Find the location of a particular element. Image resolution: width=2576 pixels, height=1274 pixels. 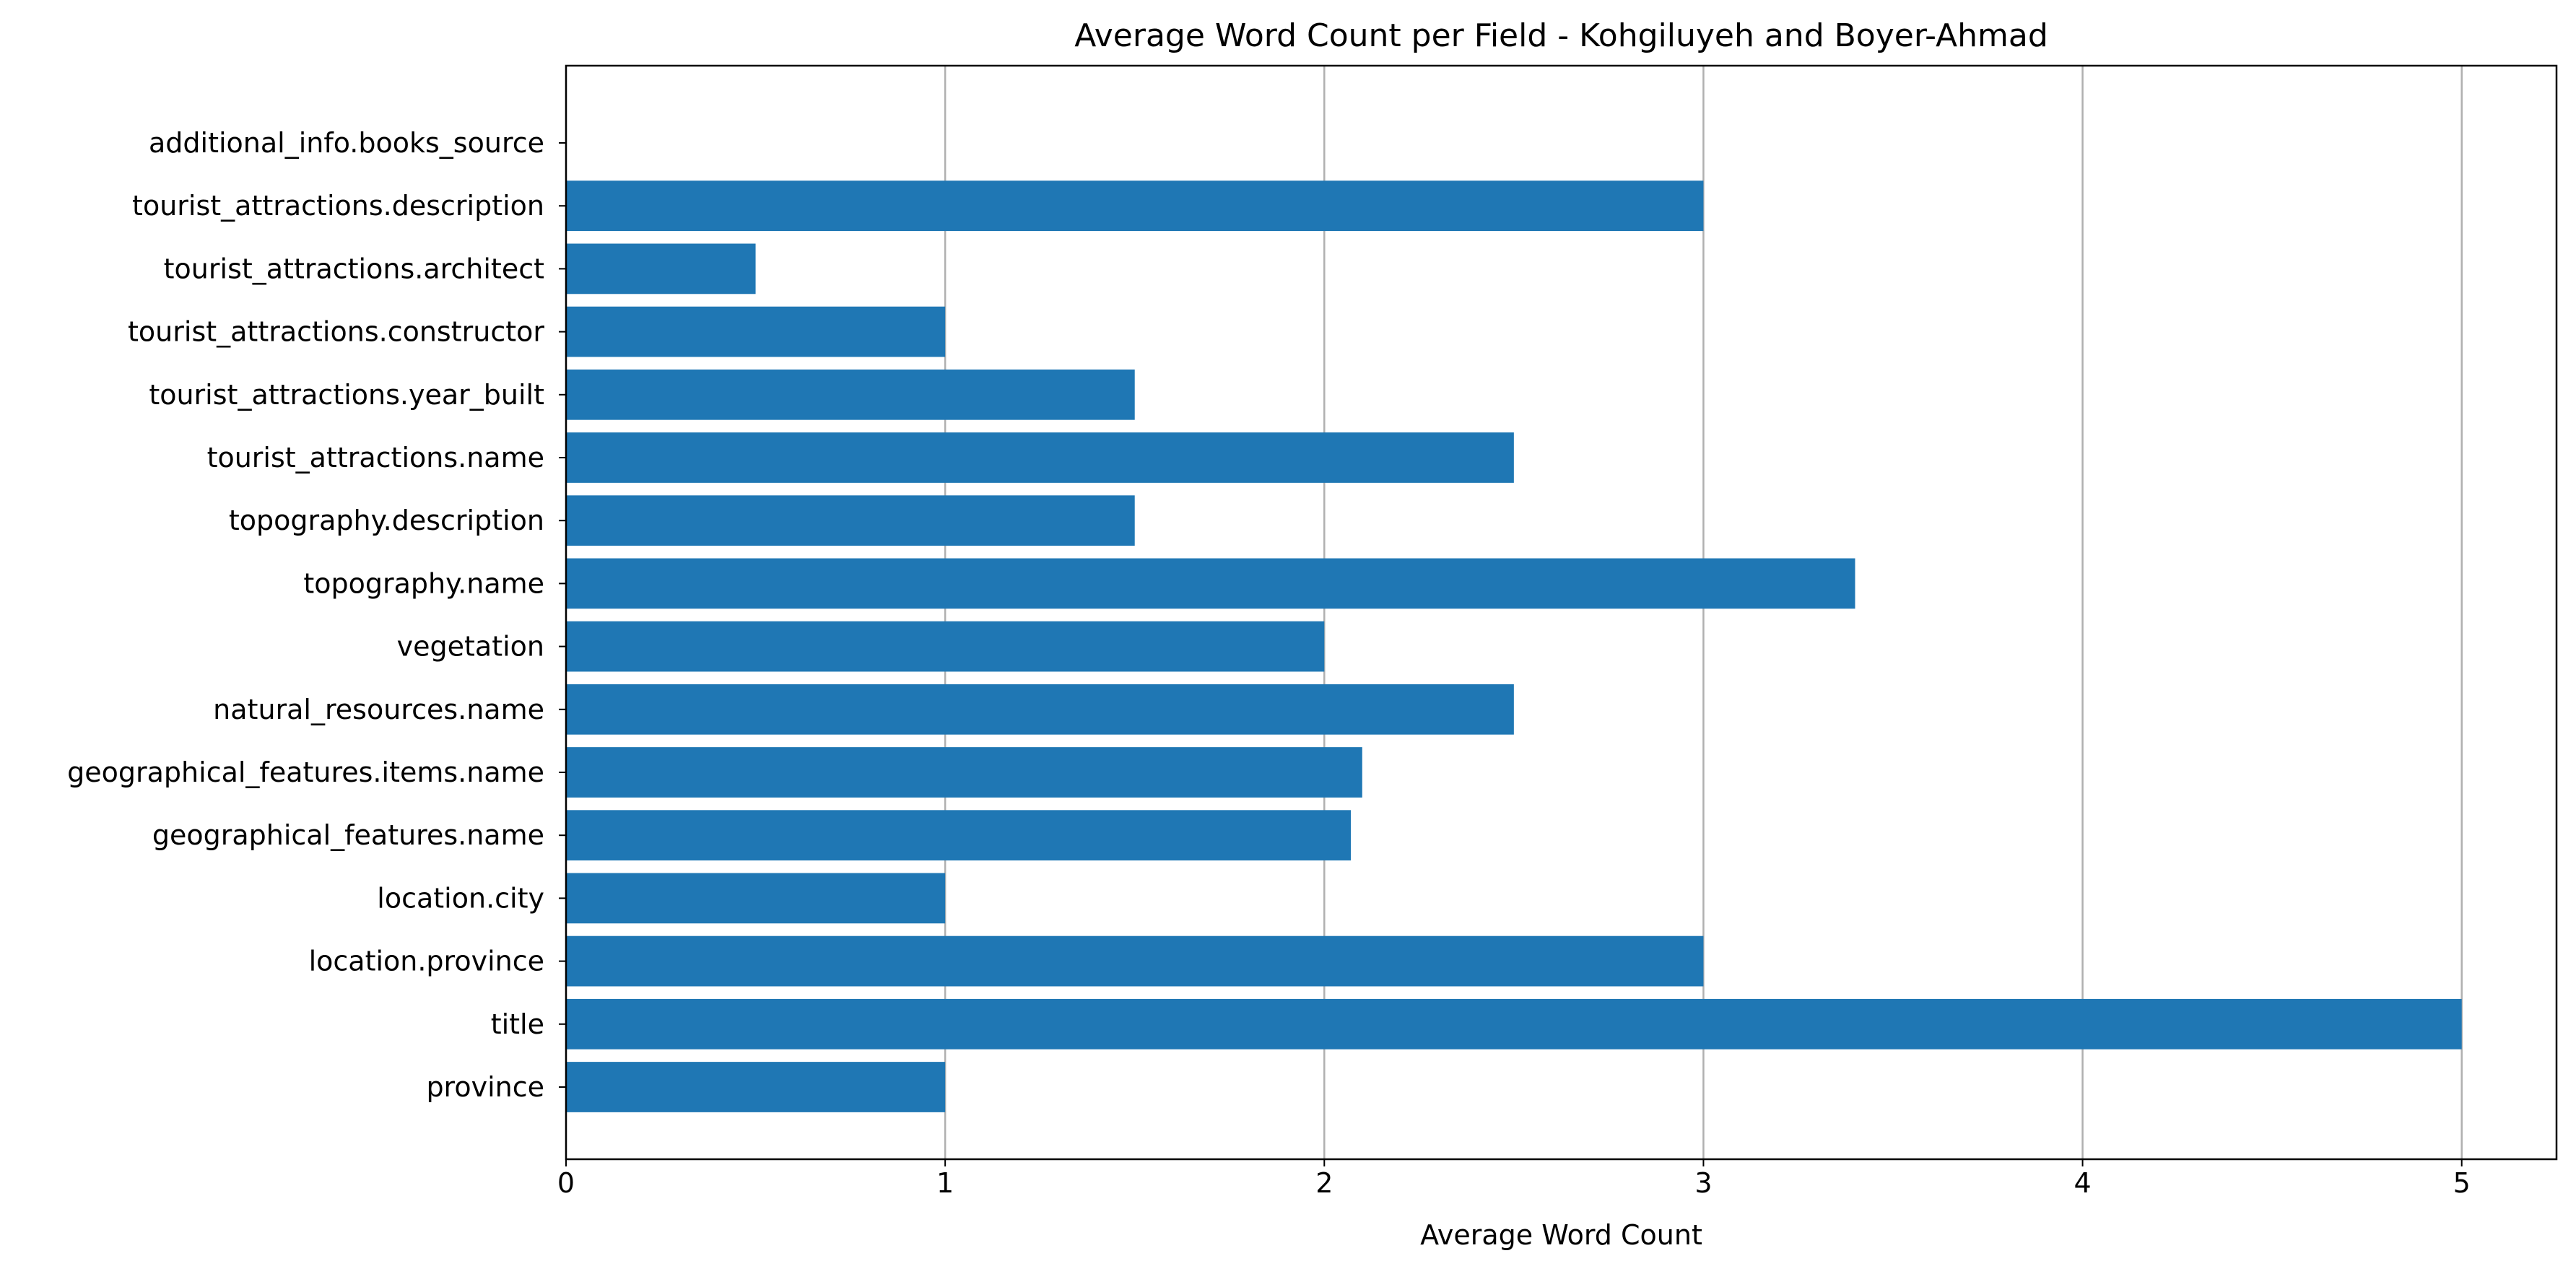

x-axis-ticks: 0 1 2 3 4 5 is located at coordinates (1514, 1179).